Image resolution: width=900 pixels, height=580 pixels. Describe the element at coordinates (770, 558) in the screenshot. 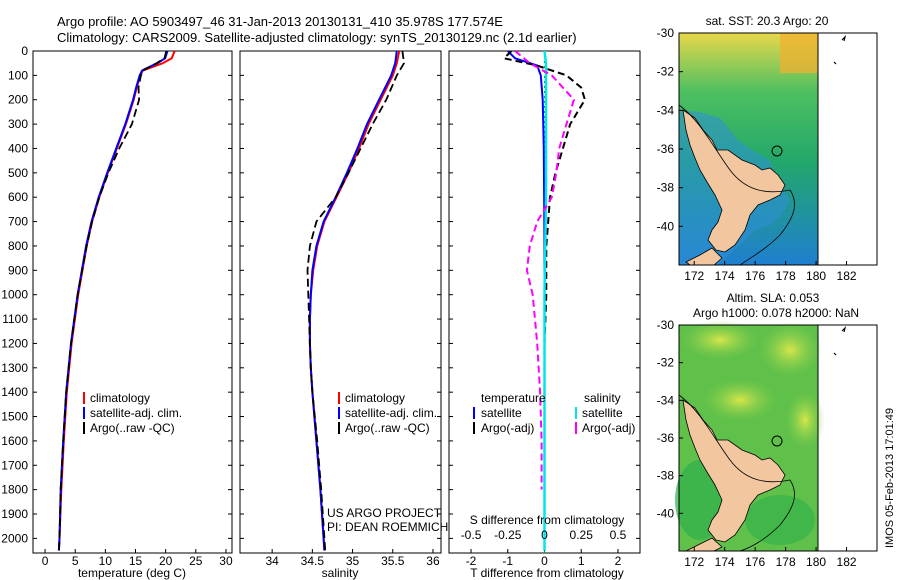

I see `sla-x-axis: 172 174 176 178 180 182` at that location.